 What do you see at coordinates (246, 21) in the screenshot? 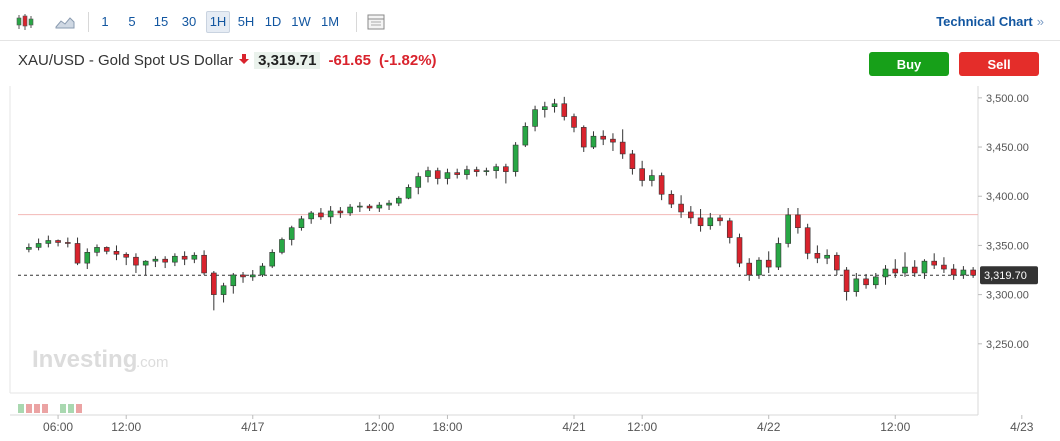
I see `timeframe-5h: 5H` at bounding box center [246, 21].